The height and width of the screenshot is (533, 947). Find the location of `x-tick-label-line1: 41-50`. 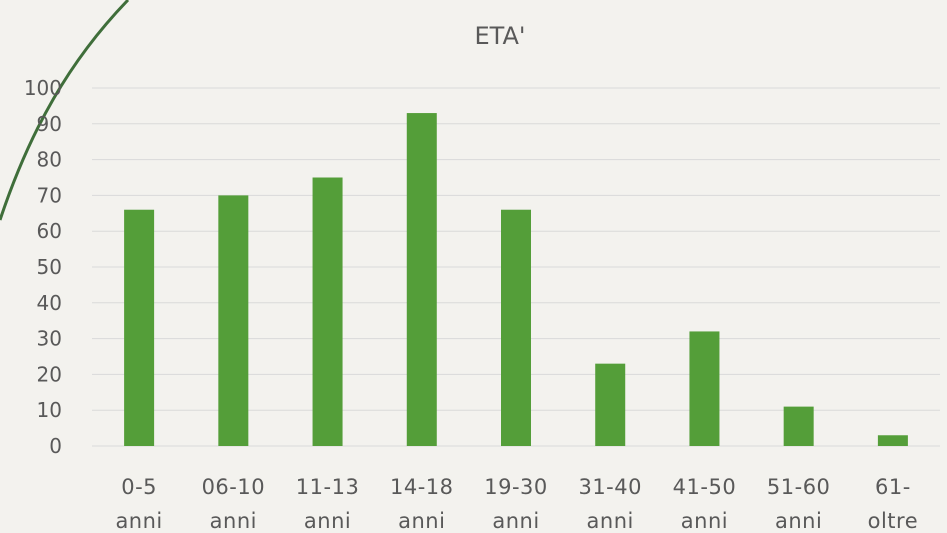

x-tick-label-line1: 41-50 is located at coordinates (705, 487).